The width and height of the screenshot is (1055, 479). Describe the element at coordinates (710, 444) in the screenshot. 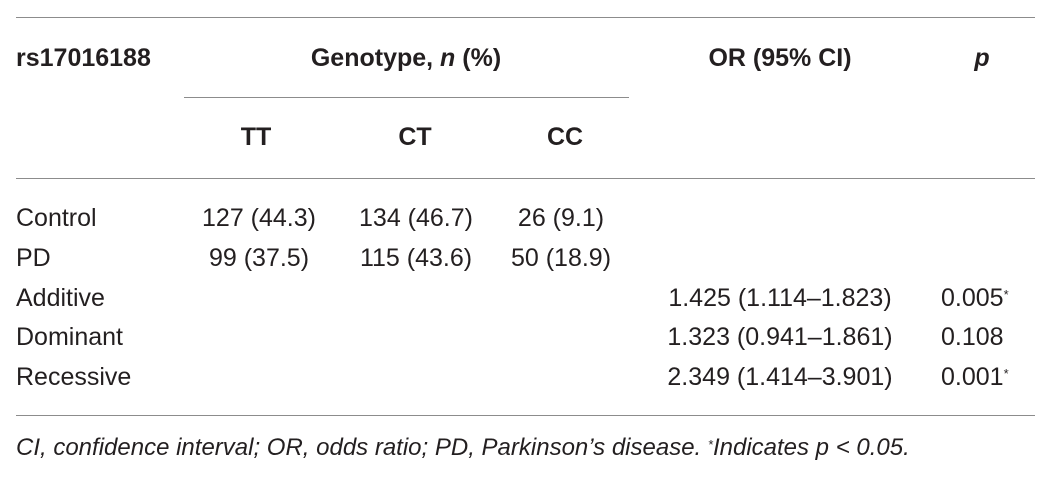

I see `footnote-star: *` at that location.